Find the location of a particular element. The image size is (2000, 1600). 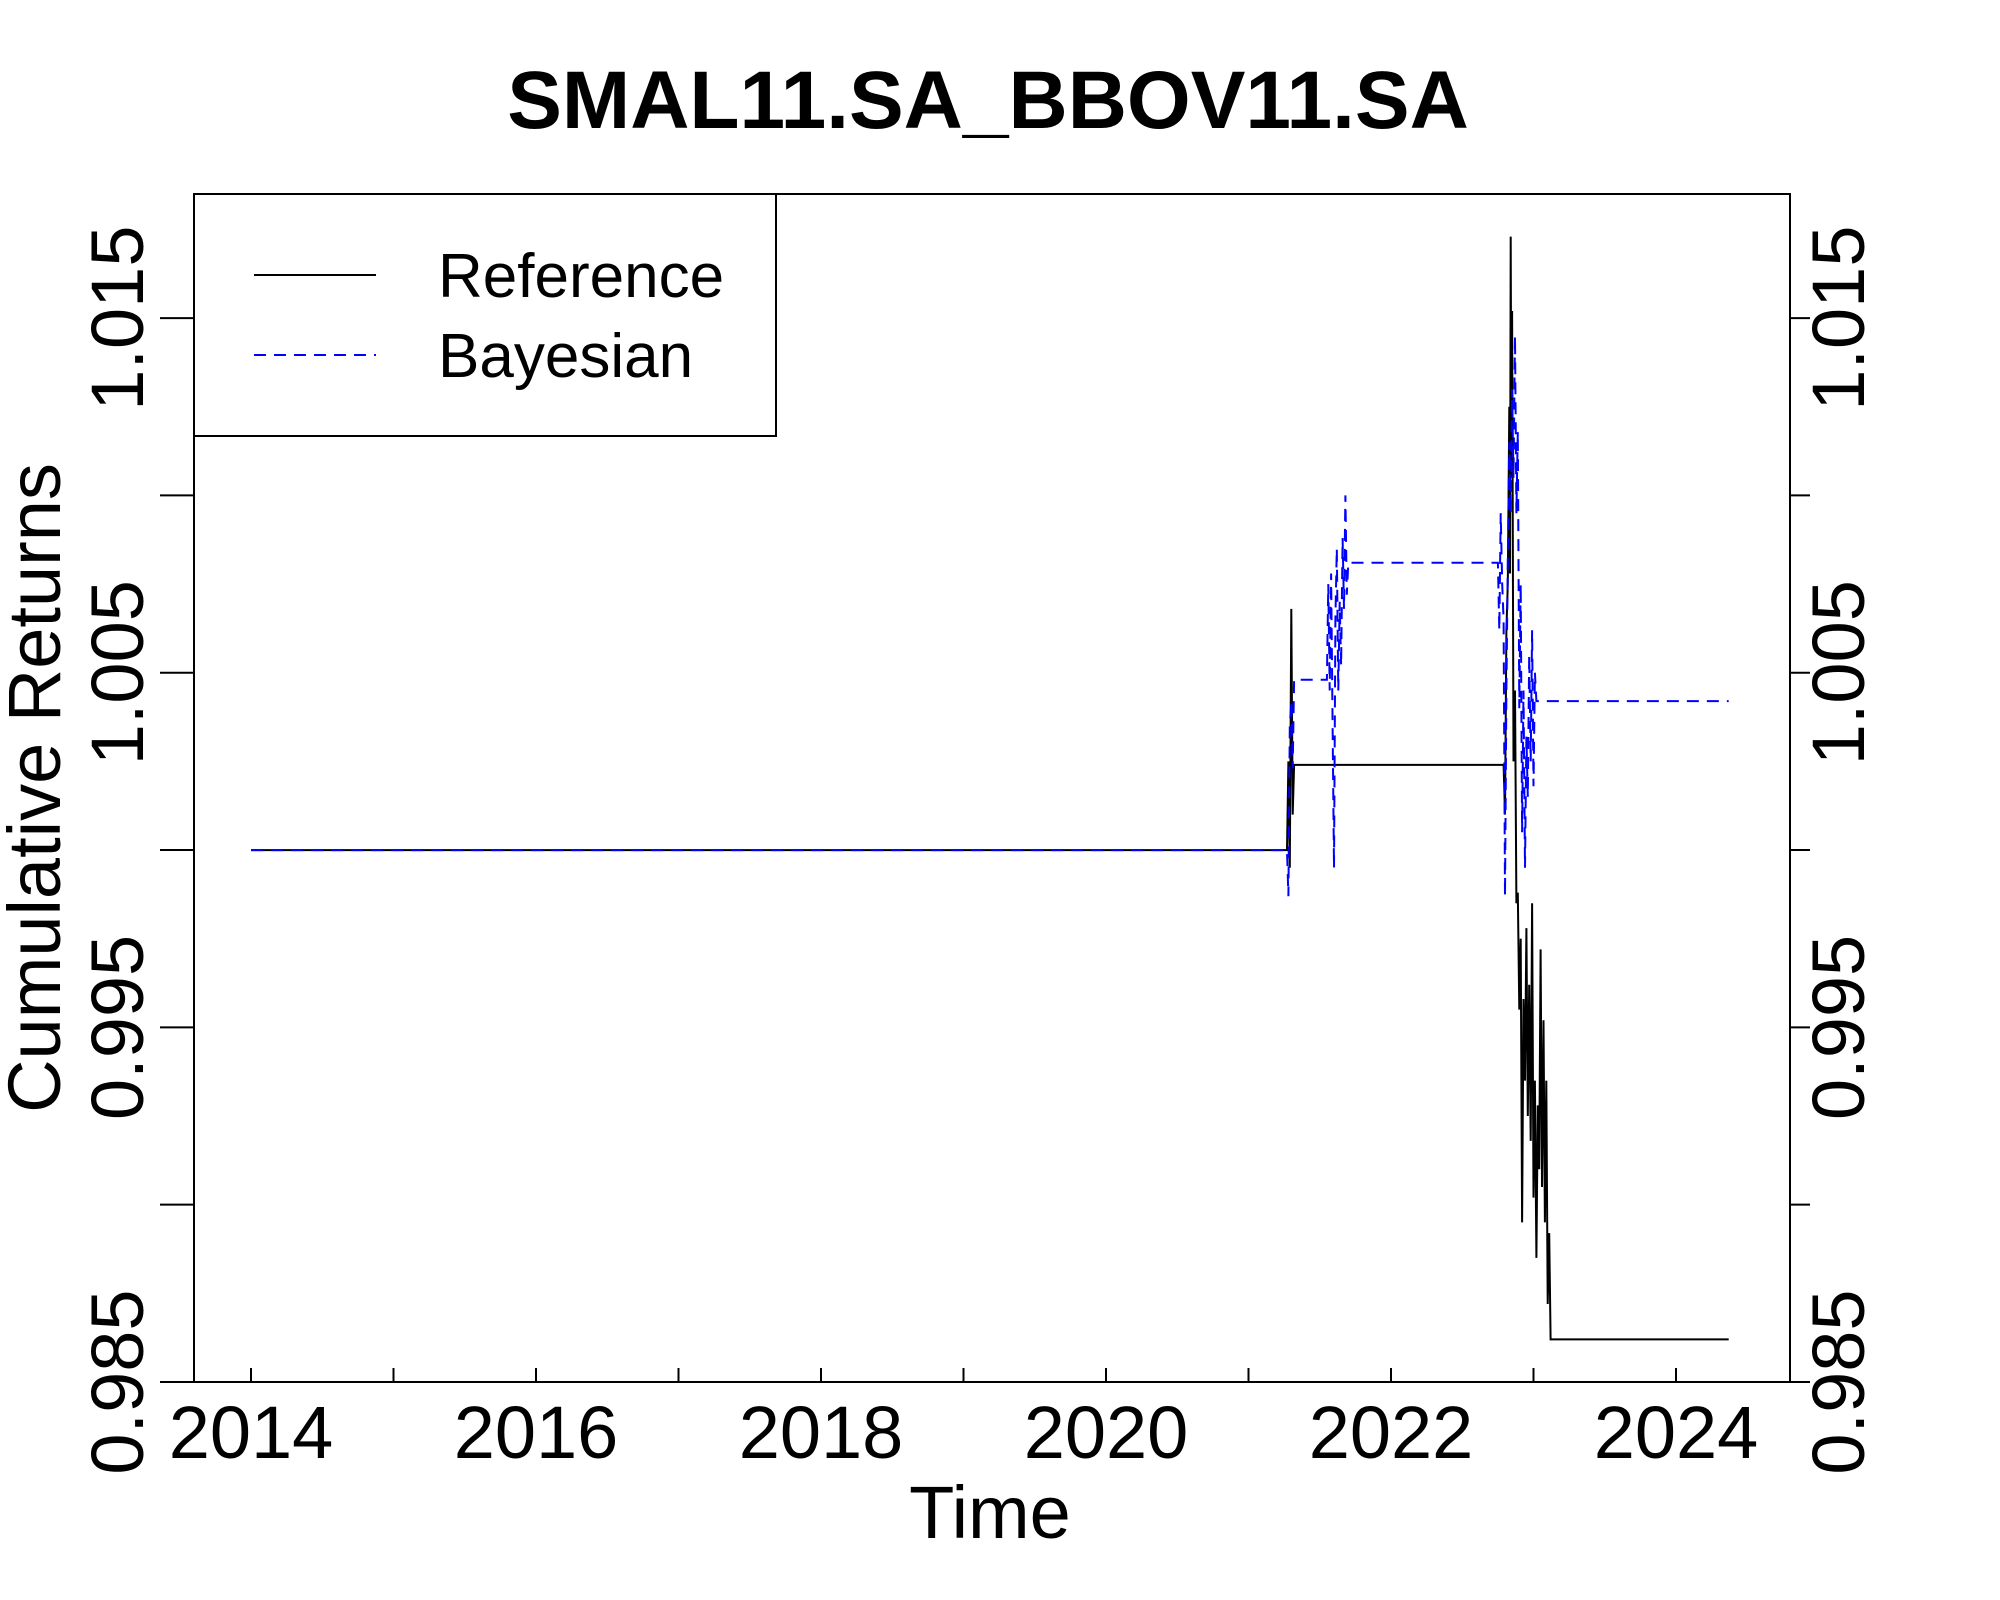

legend-box is located at coordinates (485, 315).